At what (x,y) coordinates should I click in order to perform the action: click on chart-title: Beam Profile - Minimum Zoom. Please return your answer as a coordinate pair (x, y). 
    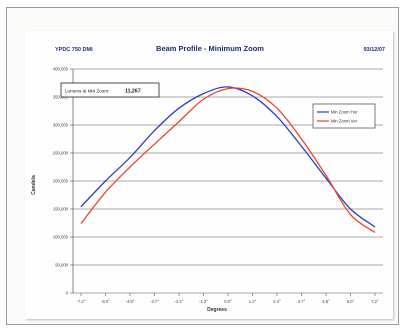
    Looking at the image, I should click on (210, 48).